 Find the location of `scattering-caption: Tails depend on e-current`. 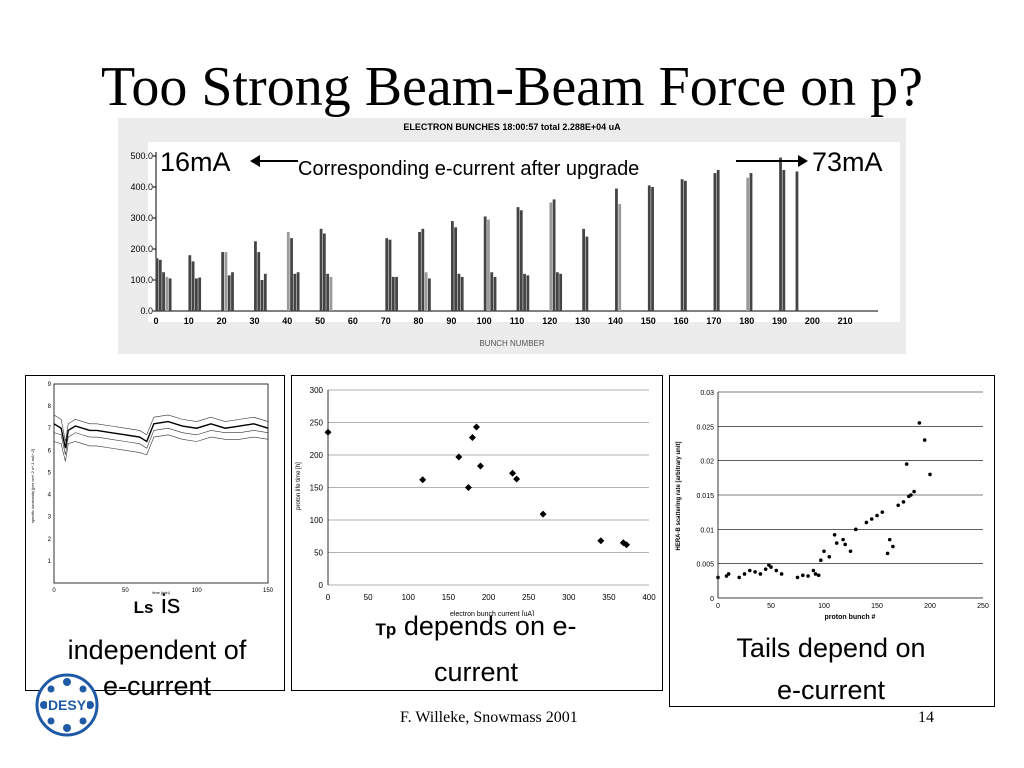

scattering-caption: Tails depend on e-current is located at coordinates (831, 669).